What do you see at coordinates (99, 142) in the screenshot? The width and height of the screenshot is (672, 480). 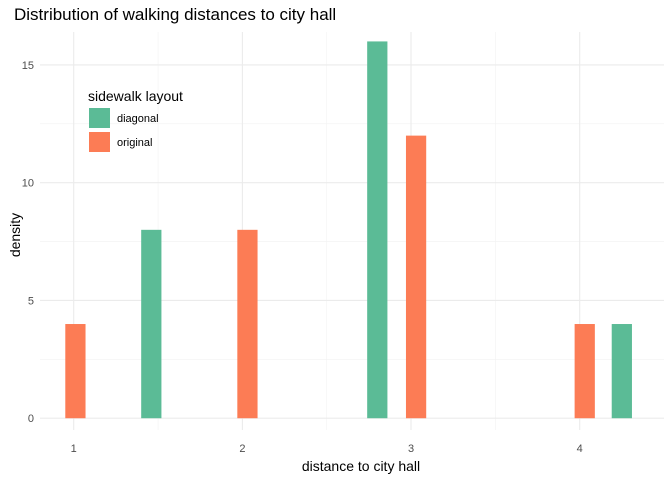 I see `legend-key-original` at bounding box center [99, 142].